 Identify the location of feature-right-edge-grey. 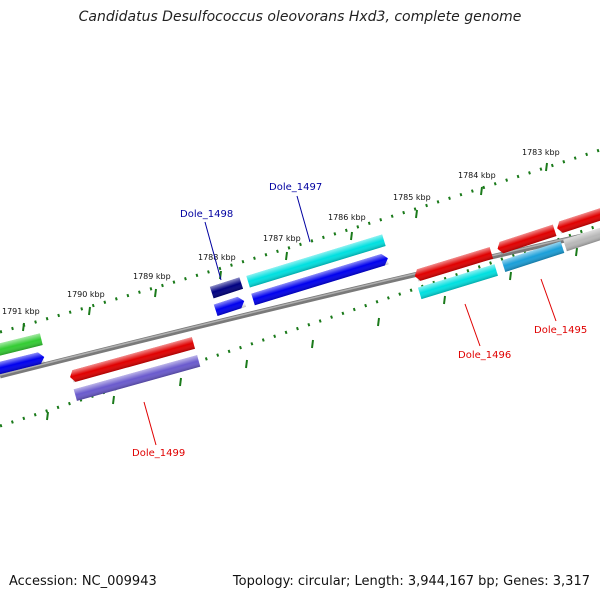
(581, 238).